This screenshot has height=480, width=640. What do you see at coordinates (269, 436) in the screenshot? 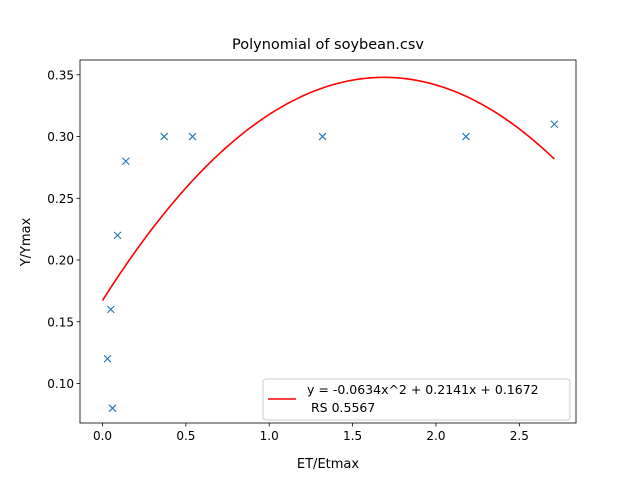
I see `x-tick-label: 1.0` at bounding box center [269, 436].